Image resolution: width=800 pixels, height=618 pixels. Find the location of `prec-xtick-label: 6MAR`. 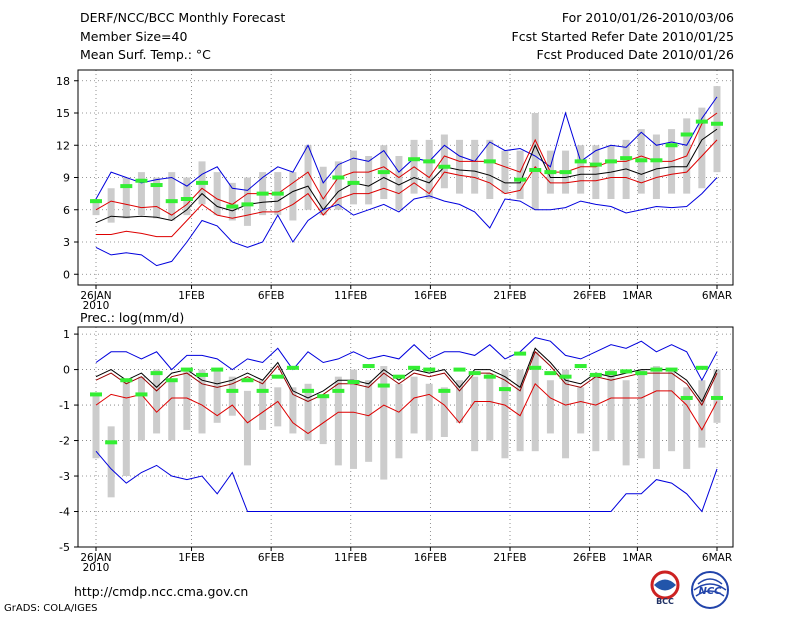

prec-xtick-label: 6MAR is located at coordinates (717, 558).